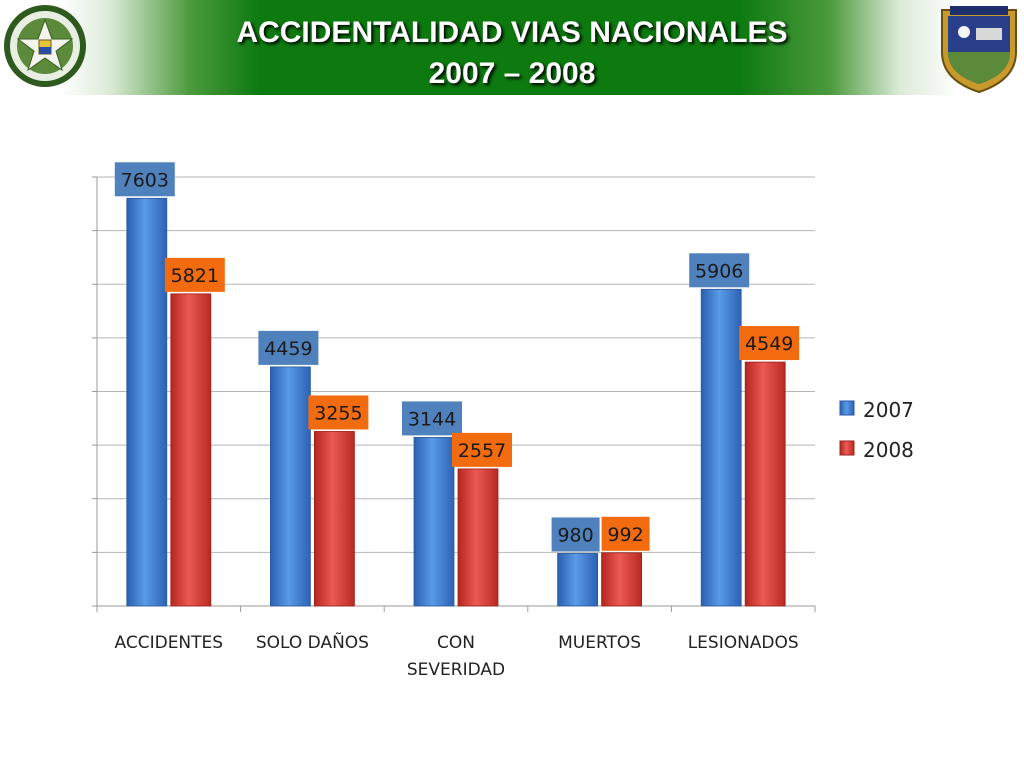 The image size is (1024, 768). What do you see at coordinates (888, 450) in the screenshot?
I see `legend-label-2008: 2008` at bounding box center [888, 450].